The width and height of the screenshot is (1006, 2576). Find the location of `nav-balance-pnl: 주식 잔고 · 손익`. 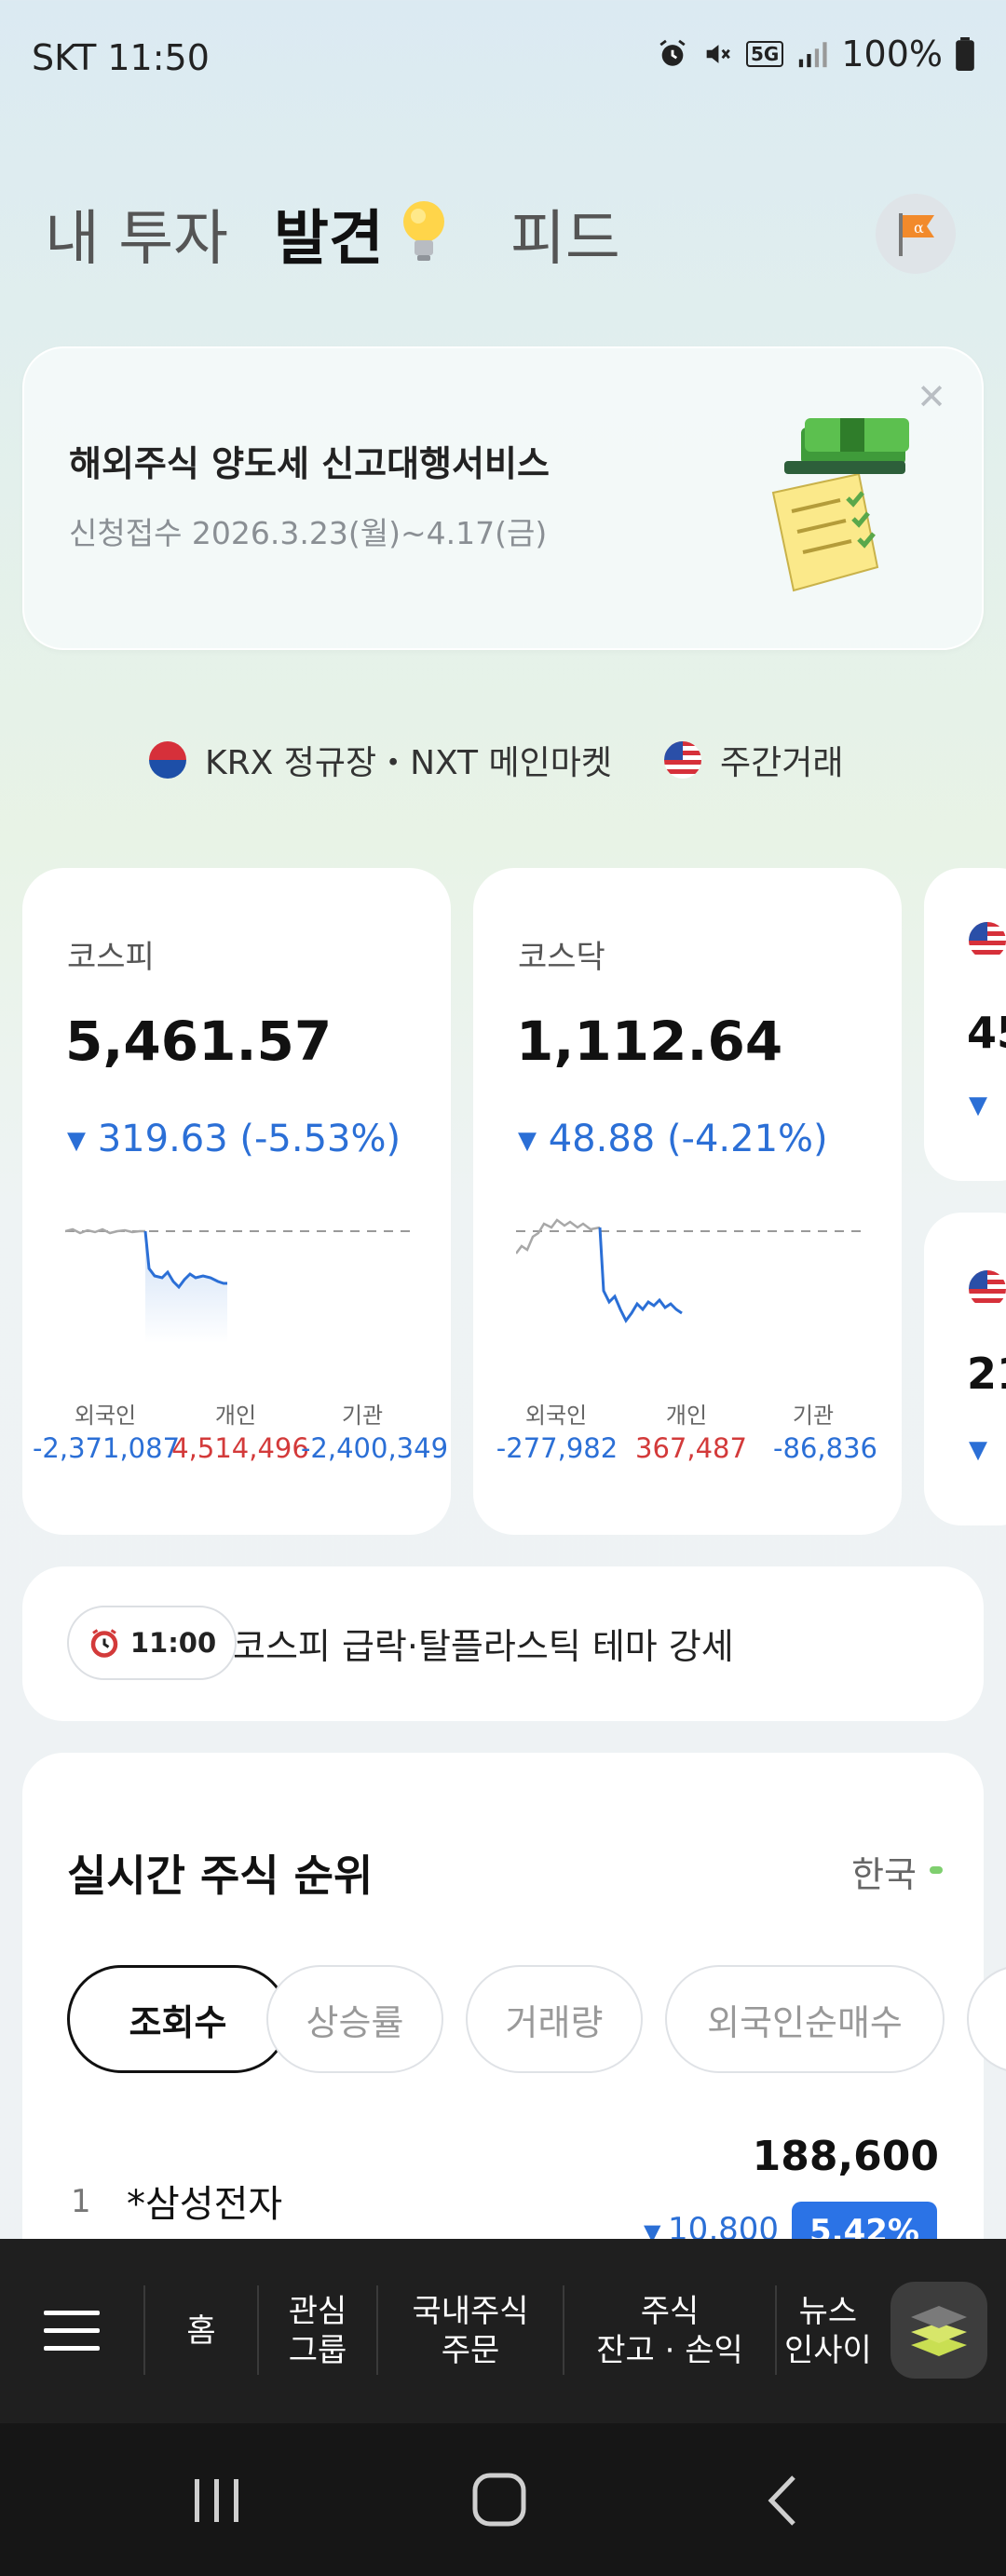

nav-balance-pnl: 주식 잔고 · 손익 is located at coordinates (669, 2331).